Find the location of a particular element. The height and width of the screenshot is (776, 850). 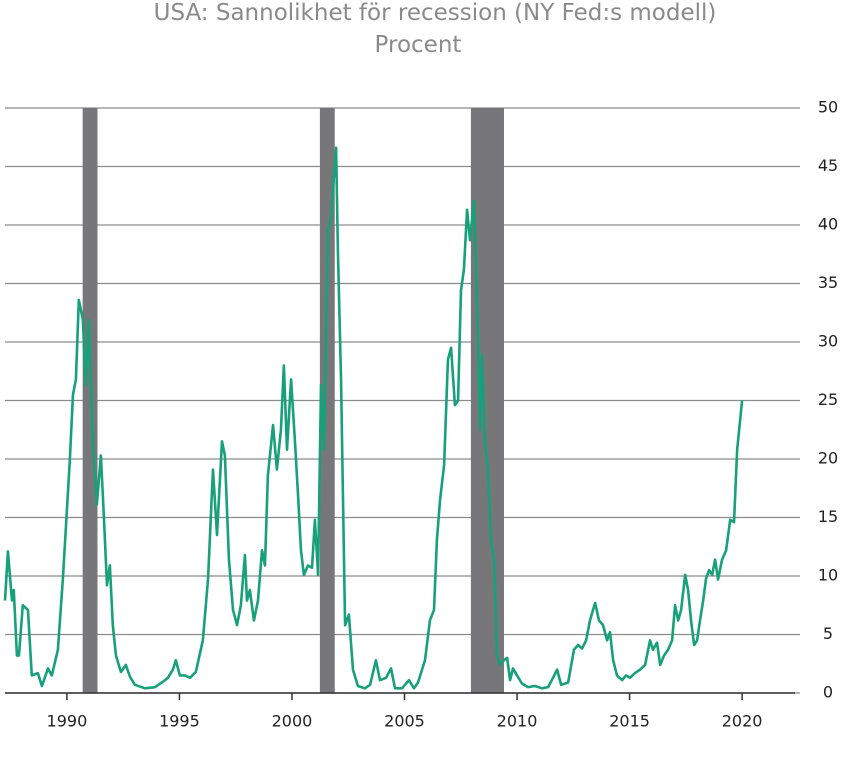

y-tick-label: 20 is located at coordinates (828, 458).